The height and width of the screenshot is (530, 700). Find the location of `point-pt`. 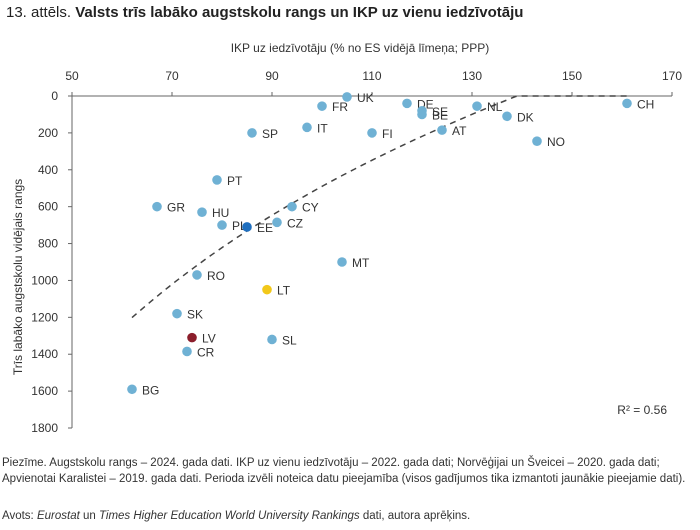

point-pt is located at coordinates (217, 180).